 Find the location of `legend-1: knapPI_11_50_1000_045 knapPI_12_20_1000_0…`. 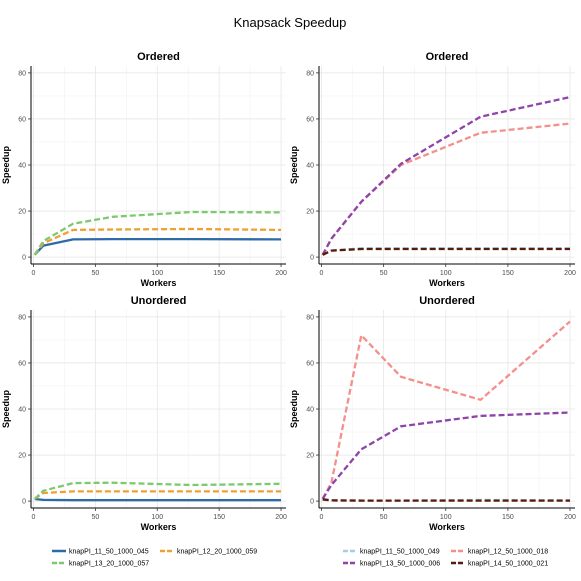

legend-1: knapPI_11_50_1000_045 knapPI_12_20_1000_0… is located at coordinates (154, 558).